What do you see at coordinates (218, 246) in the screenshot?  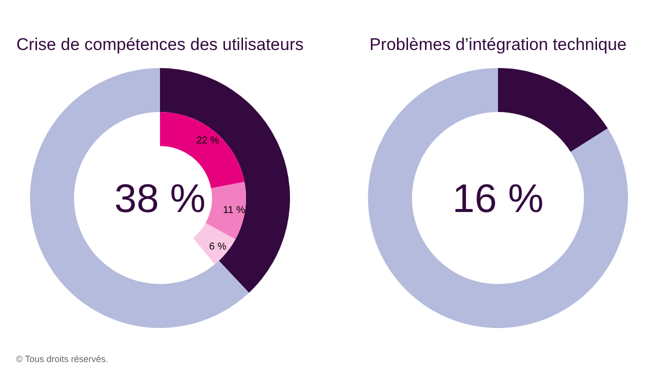 I see `data-label: 6 %` at bounding box center [218, 246].